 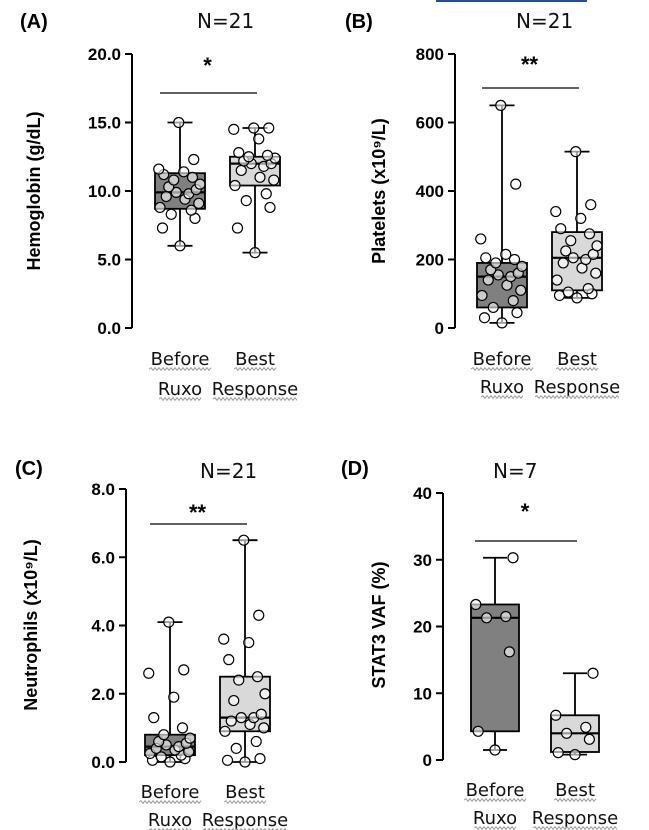 What do you see at coordinates (430, 54) in the screenshot?
I see `y-tick-label: 800` at bounding box center [430, 54].